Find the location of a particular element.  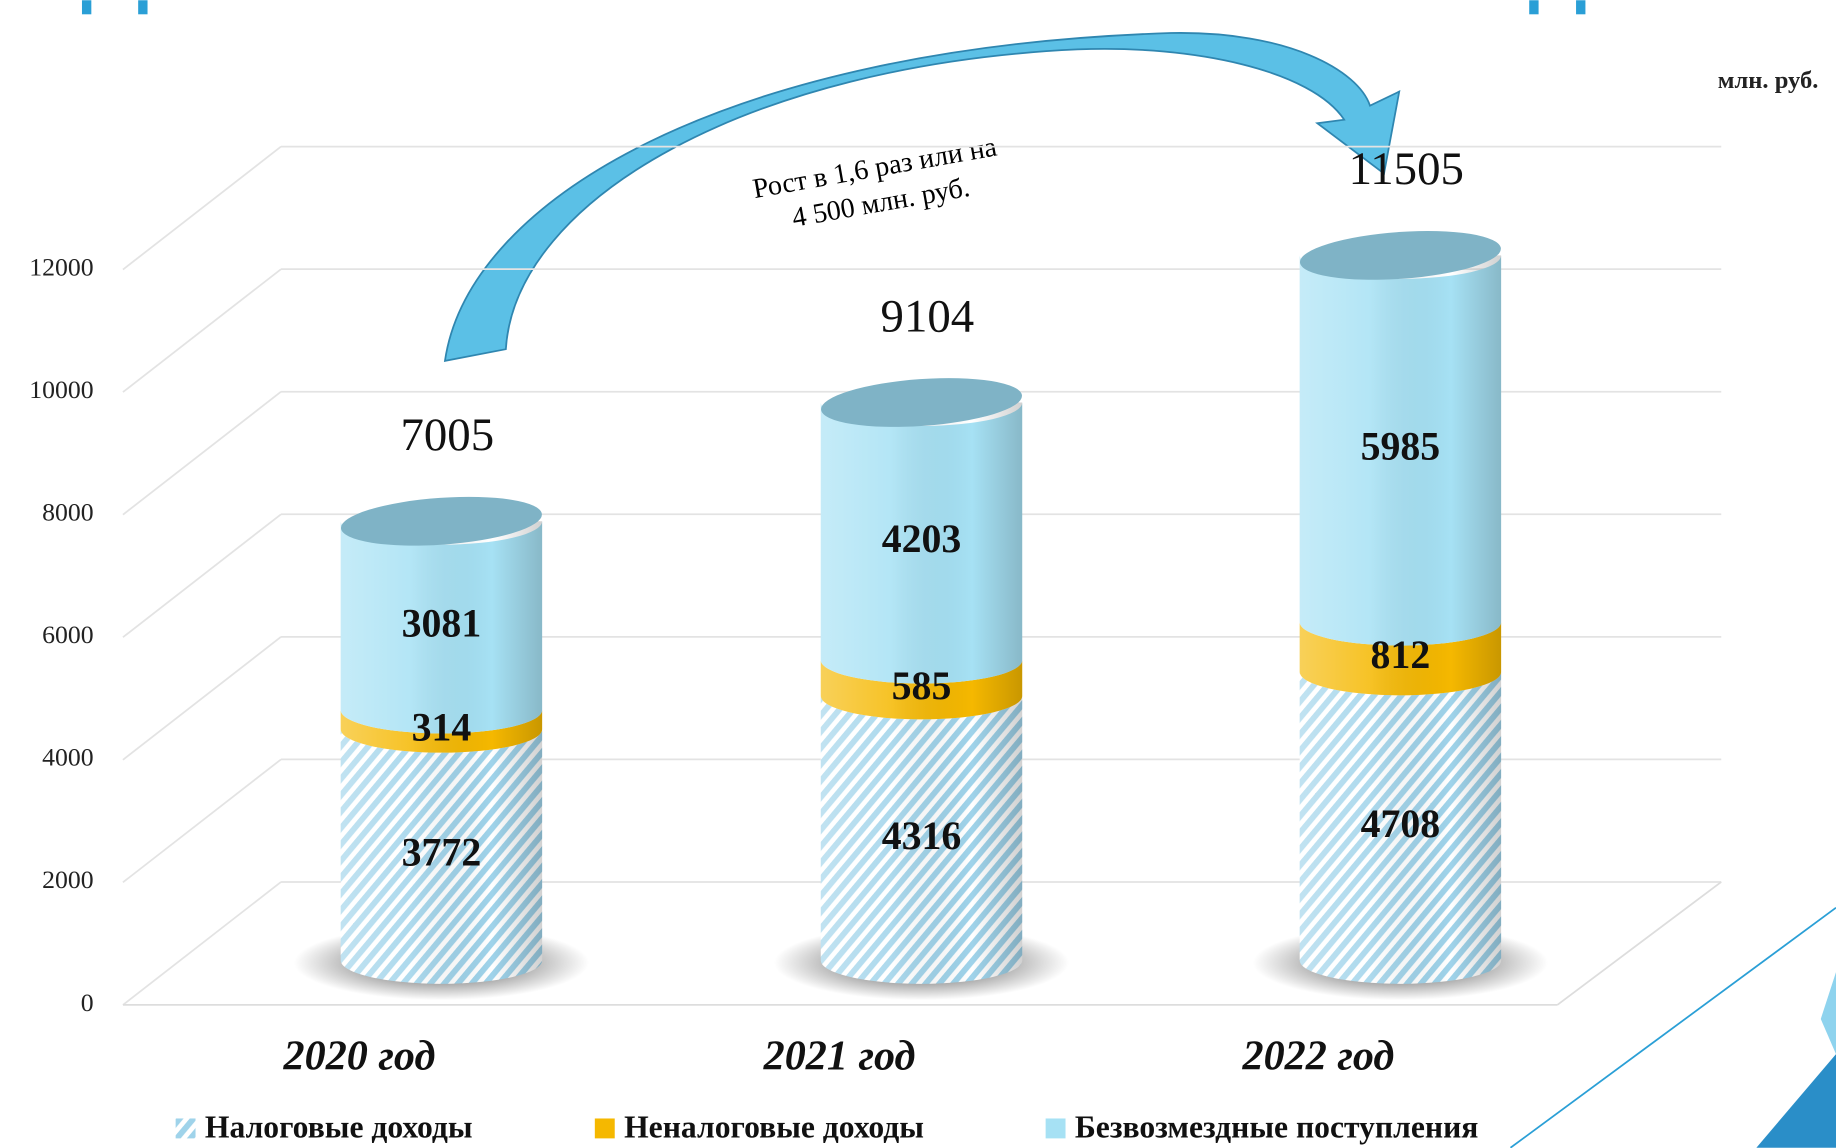

growth-arrow is located at coordinates (922, 197).